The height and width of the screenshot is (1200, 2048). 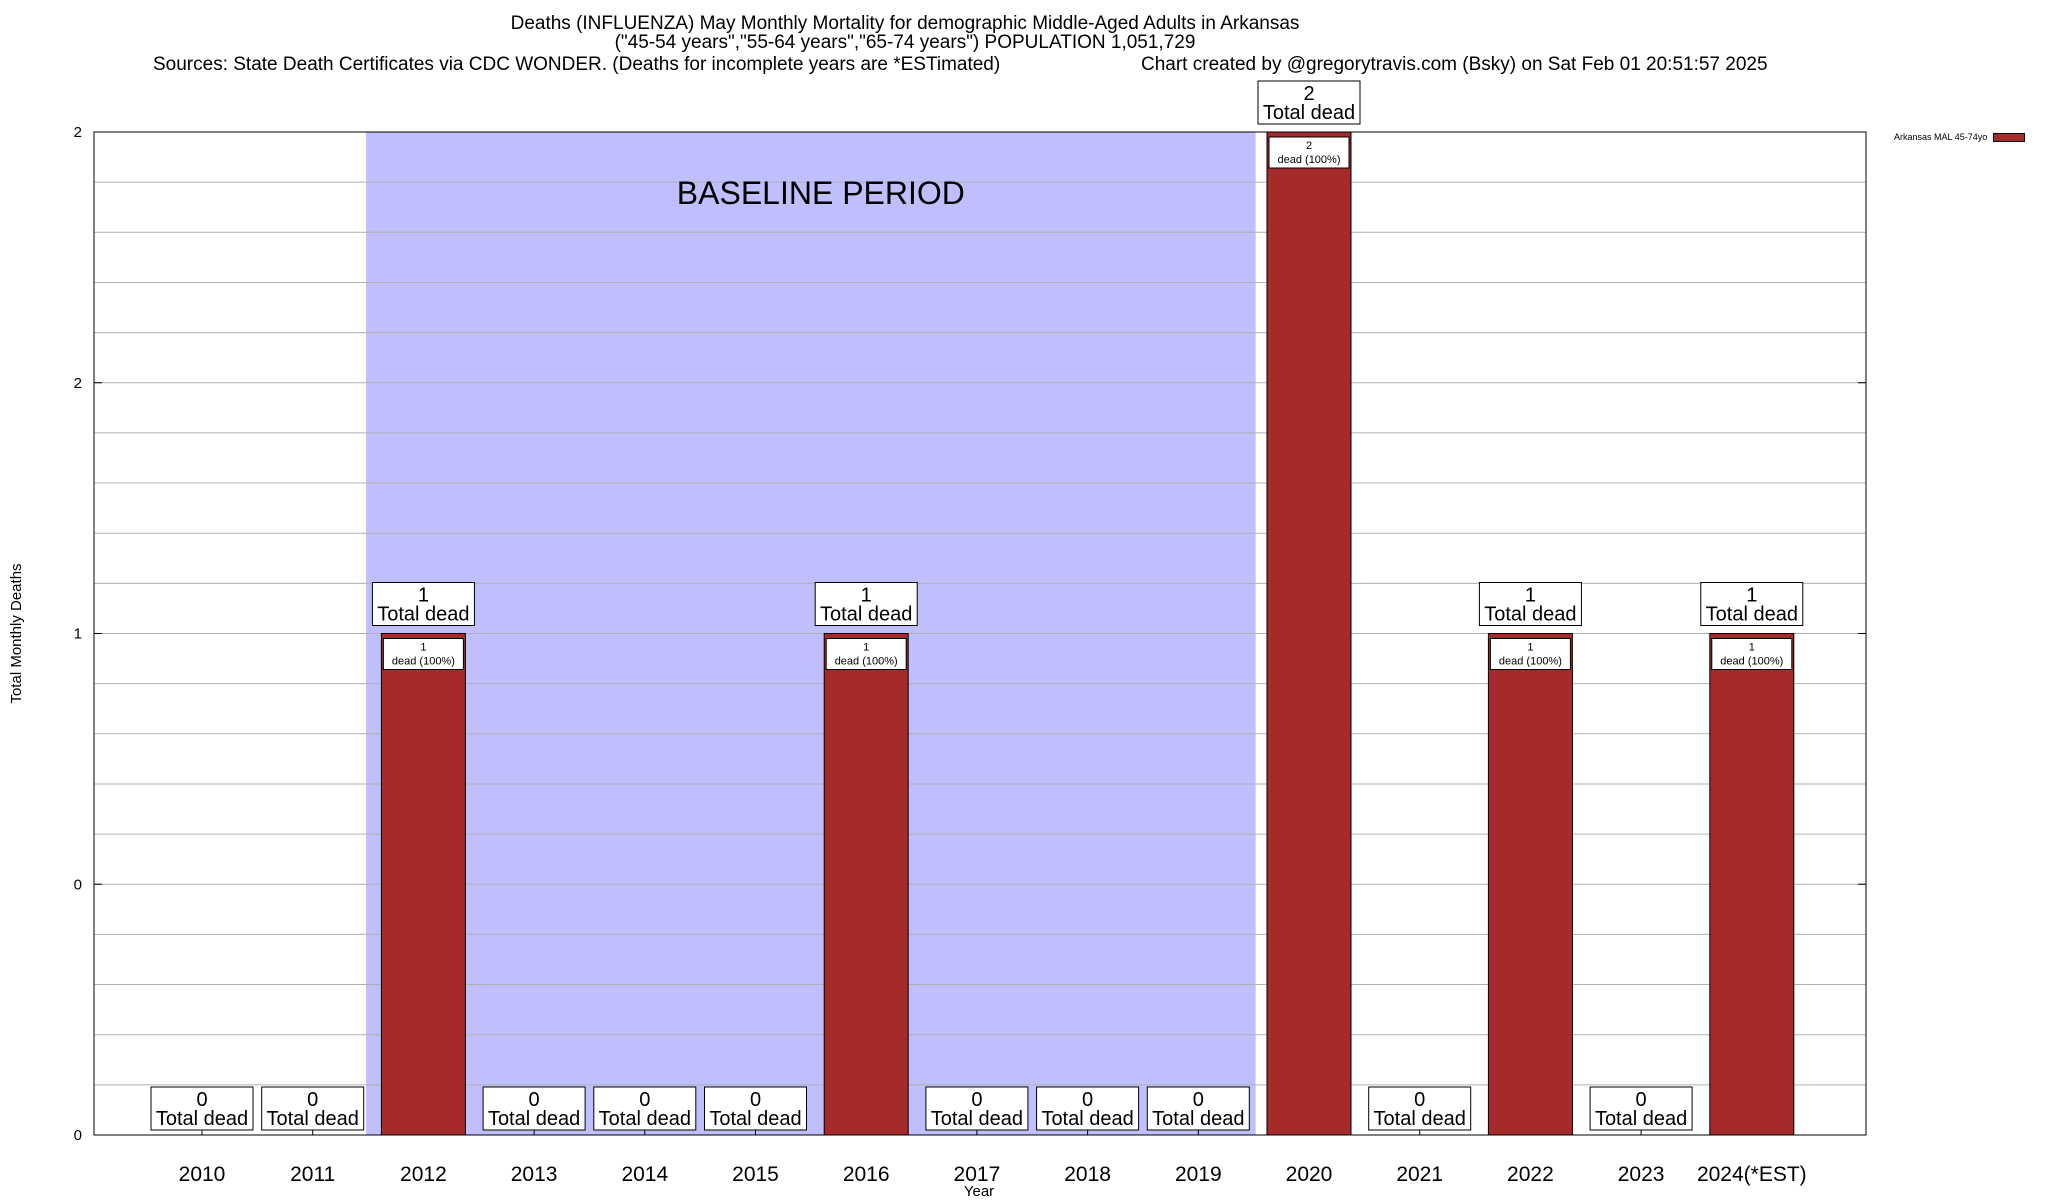 I want to click on x-tick-label: 2012, so click(x=423, y=1174).